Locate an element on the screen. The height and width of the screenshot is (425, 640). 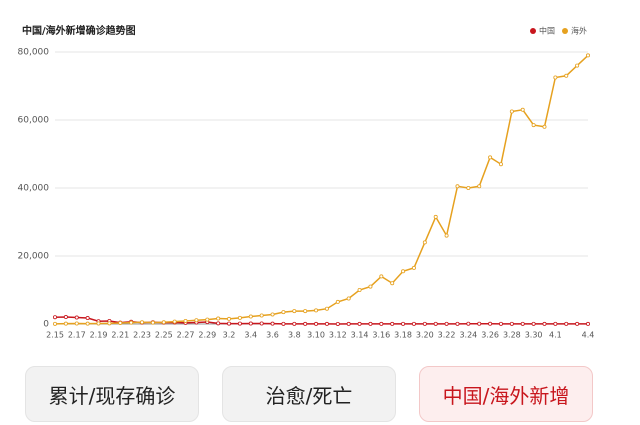
tab: 累计/现存确诊 is located at coordinates (112, 394).